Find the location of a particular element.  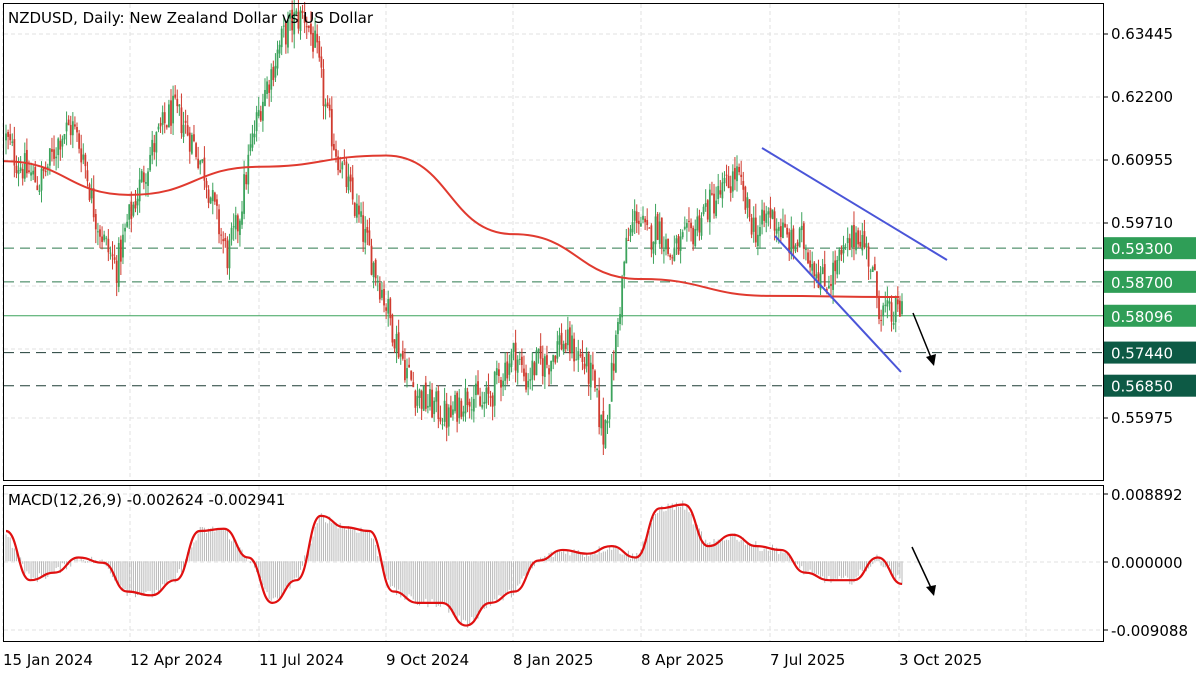

y-tick-label: 0.63445 is located at coordinates (1142, 34).